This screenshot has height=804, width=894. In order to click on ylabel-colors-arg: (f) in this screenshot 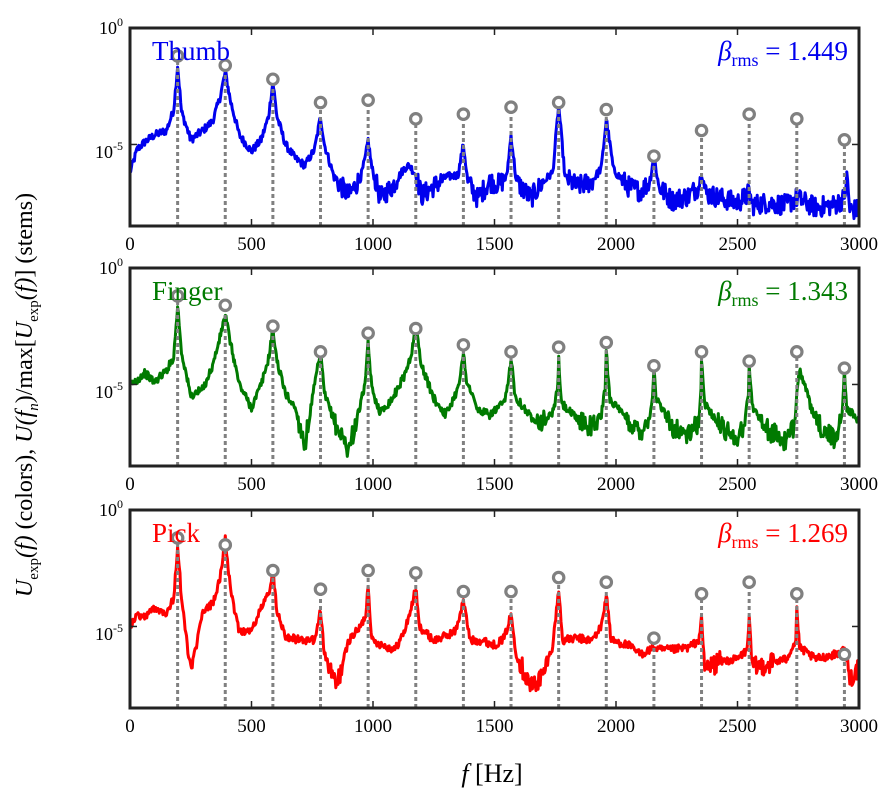, I will do `click(25, 546)`.